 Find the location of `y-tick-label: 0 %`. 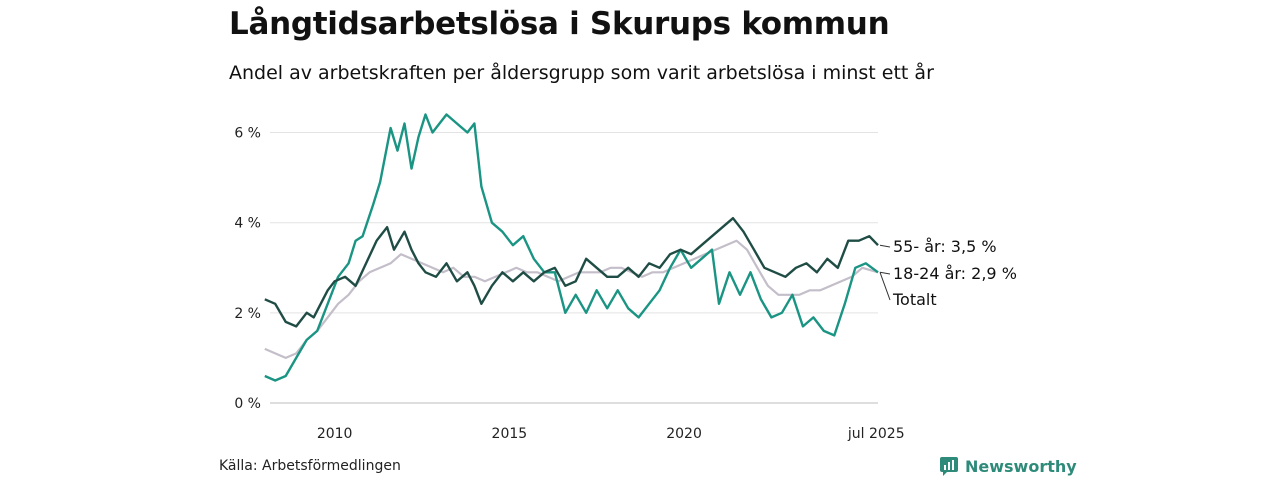

y-tick-label: 0 % is located at coordinates (247, 404).